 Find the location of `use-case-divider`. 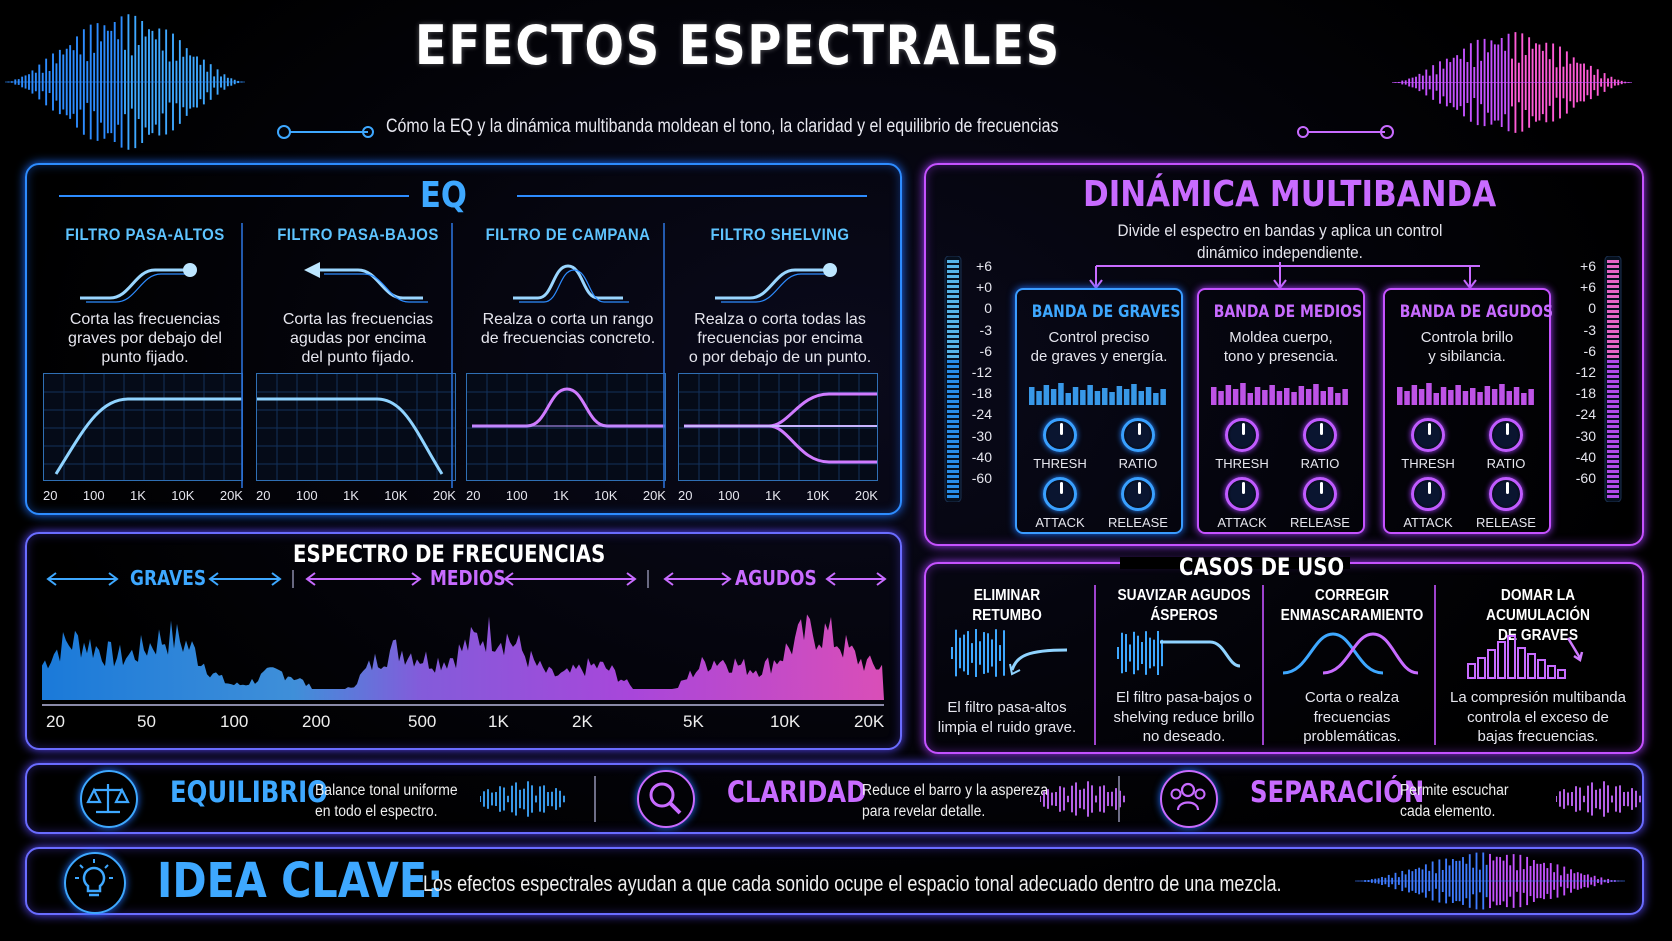

use-case-divider is located at coordinates (1263, 665).